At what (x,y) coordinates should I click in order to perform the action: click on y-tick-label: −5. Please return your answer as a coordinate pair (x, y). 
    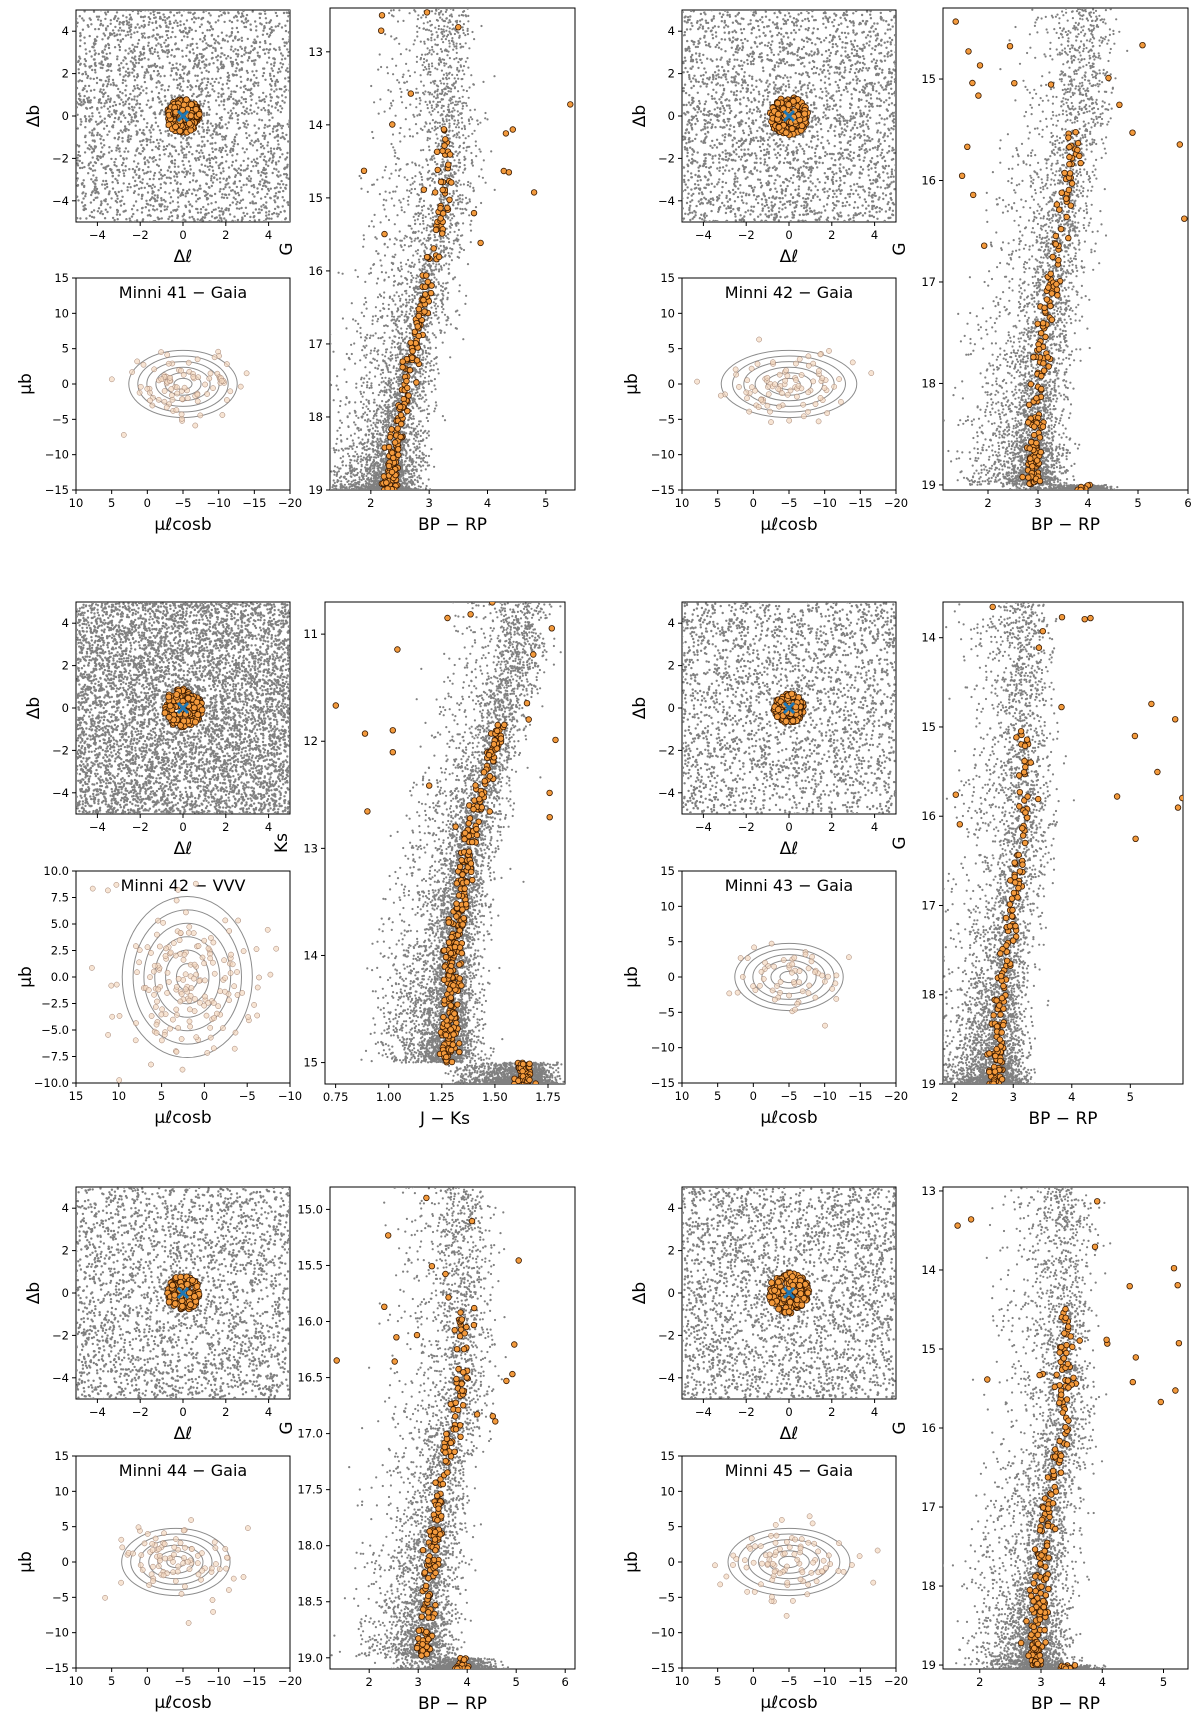
    Looking at the image, I should click on (60, 419).